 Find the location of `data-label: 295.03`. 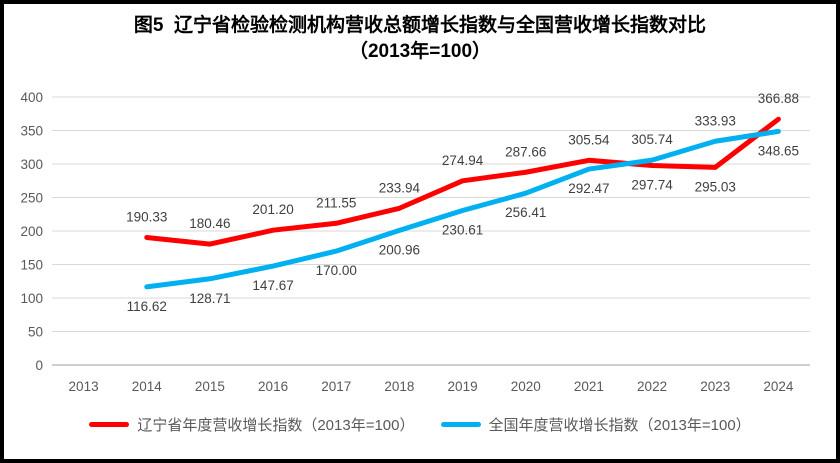

data-label: 295.03 is located at coordinates (715, 186).